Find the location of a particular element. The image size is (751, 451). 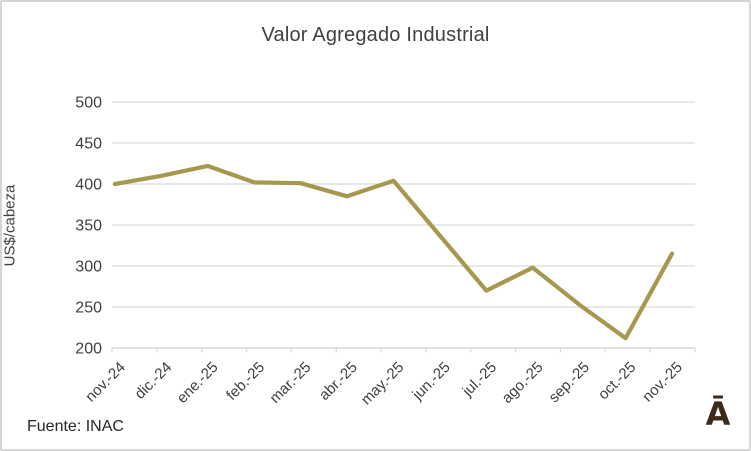

x-tick-label: ene.-25 is located at coordinates (198, 383).